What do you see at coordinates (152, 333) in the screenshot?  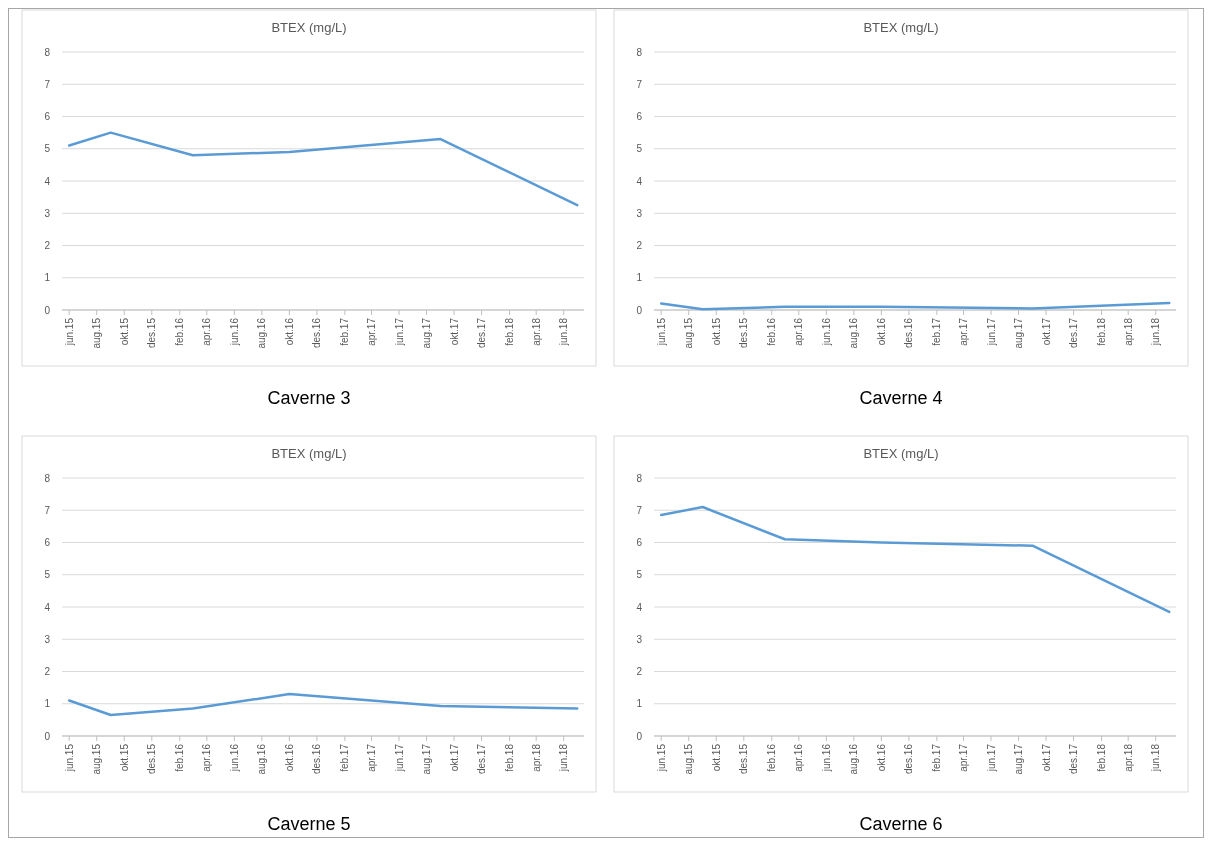 I see `x-tick-label: des.15` at bounding box center [152, 333].